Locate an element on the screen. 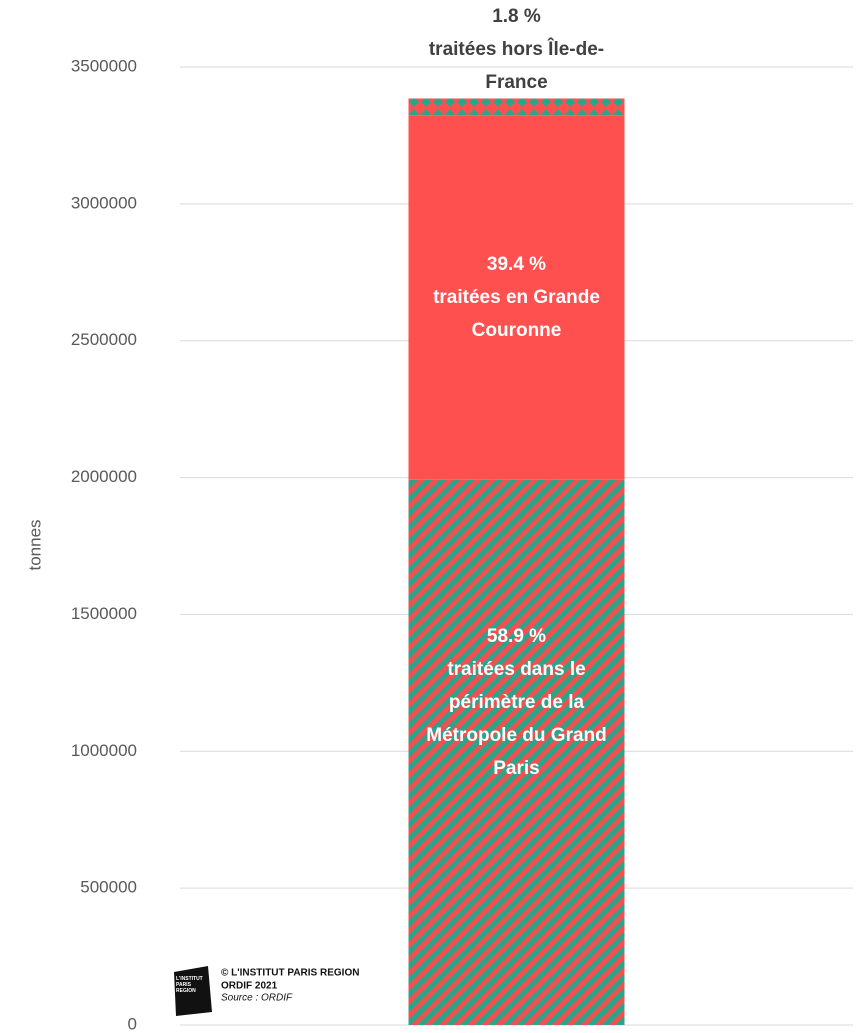  source: Source : ORDIF is located at coordinates (257, 998).